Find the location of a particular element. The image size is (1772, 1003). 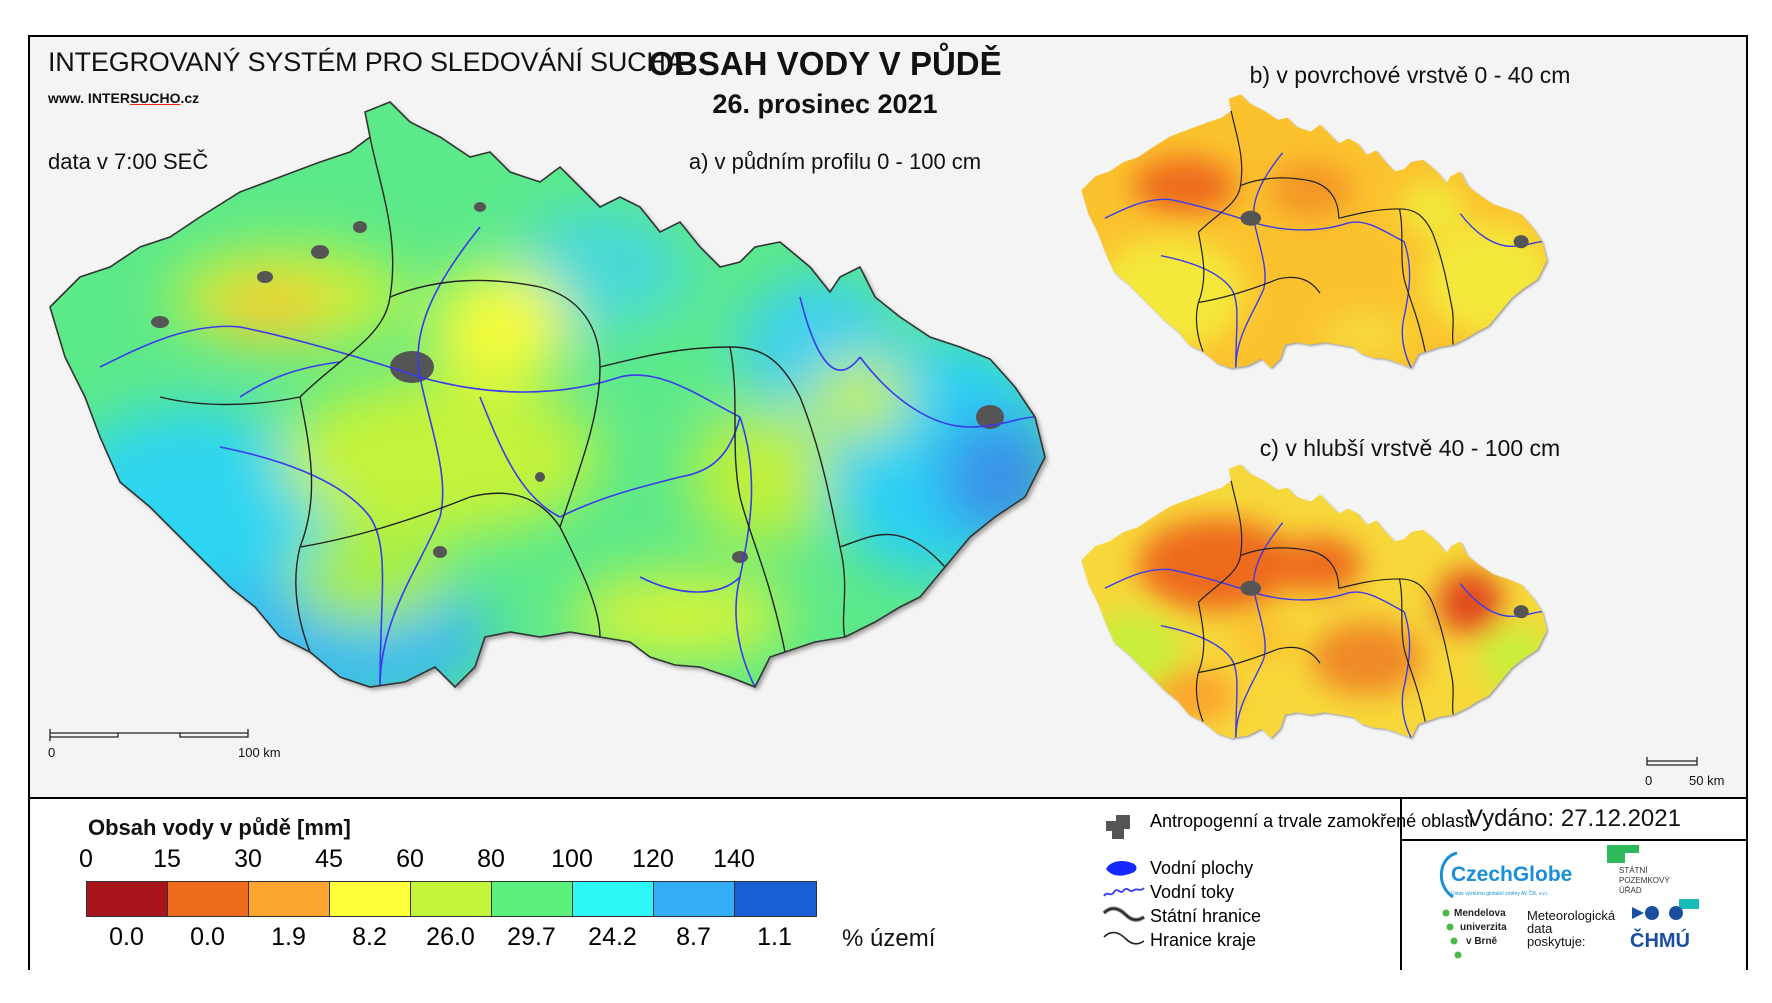

website-link: www. INTERSUCHO.cz is located at coordinates (123, 98).